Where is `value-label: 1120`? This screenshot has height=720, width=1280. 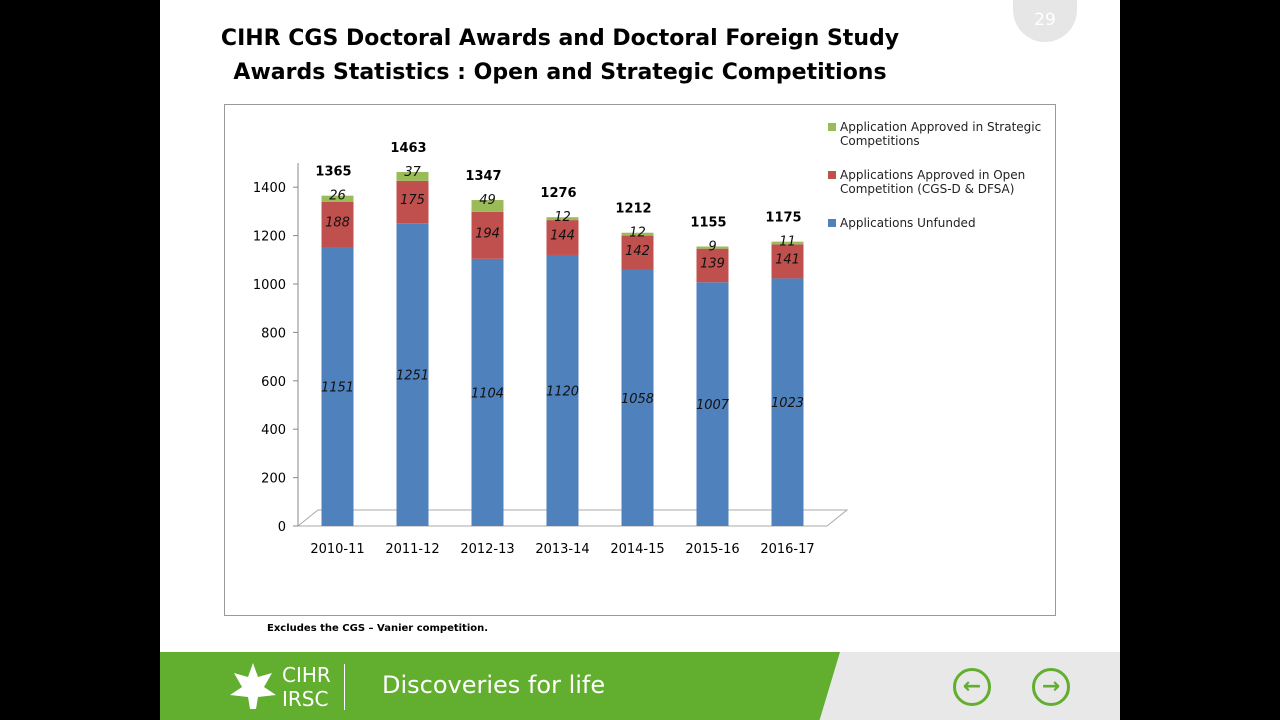
value-label: 1120 is located at coordinates (562, 391).